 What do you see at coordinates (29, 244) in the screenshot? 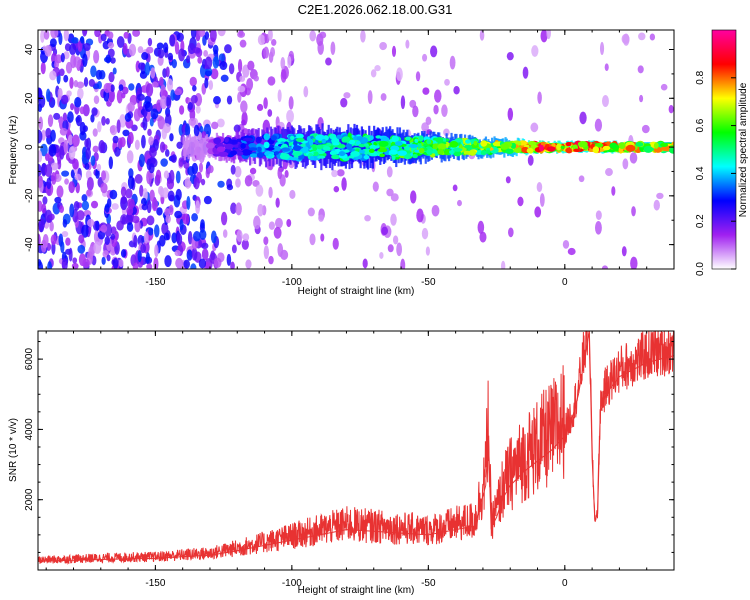
I see `y-tick-label: -40` at bounding box center [29, 244].